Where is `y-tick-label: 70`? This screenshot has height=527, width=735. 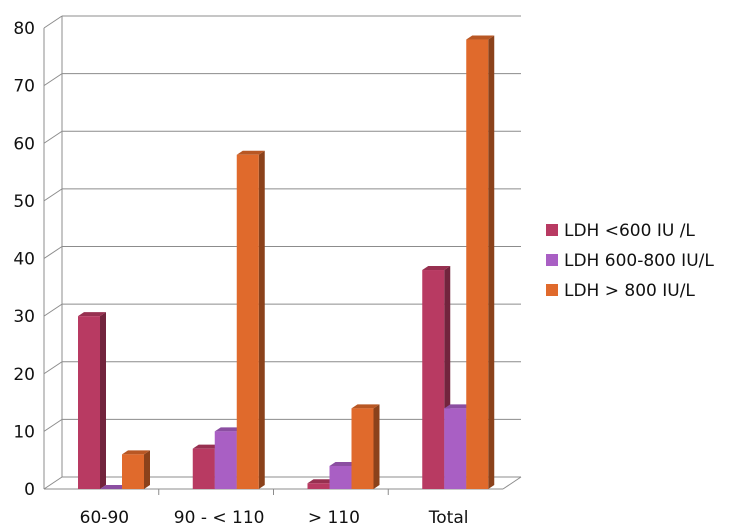
y-tick-label: 70 is located at coordinates (24, 87).